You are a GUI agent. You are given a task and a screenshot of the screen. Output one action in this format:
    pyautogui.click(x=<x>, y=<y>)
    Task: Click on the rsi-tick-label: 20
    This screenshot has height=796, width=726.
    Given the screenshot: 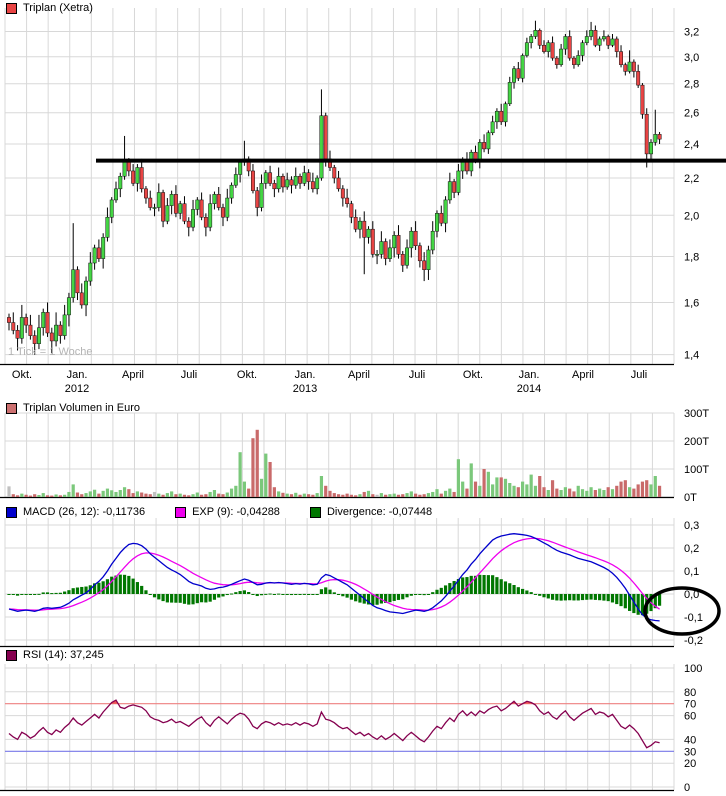 What is the action you would take?
    pyautogui.click(x=690, y=764)
    